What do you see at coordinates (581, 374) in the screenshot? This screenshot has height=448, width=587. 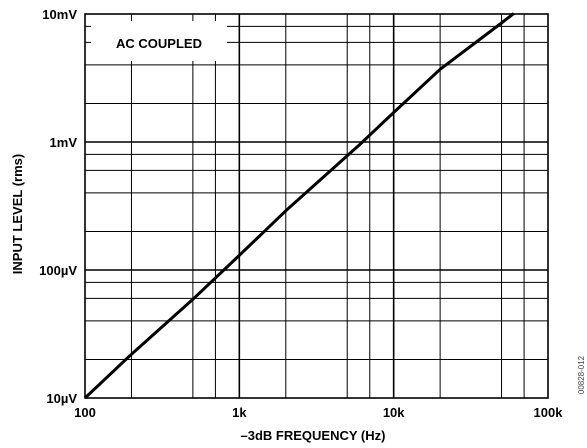 I see `figure-id: 00828-012` at bounding box center [581, 374].